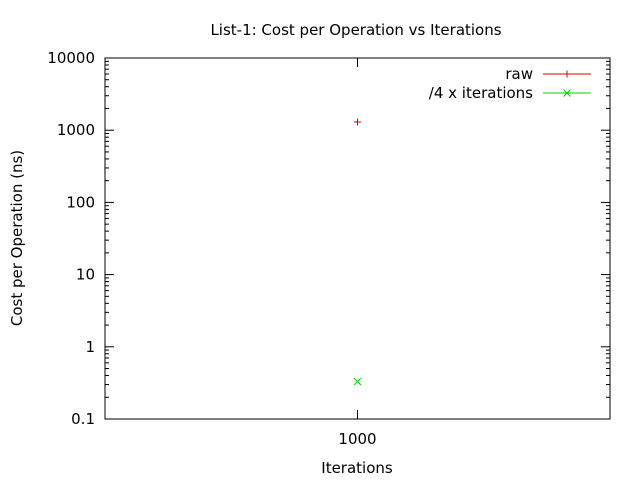  Describe the element at coordinates (357, 439) in the screenshot. I see `x-tick-label: 1000` at that location.